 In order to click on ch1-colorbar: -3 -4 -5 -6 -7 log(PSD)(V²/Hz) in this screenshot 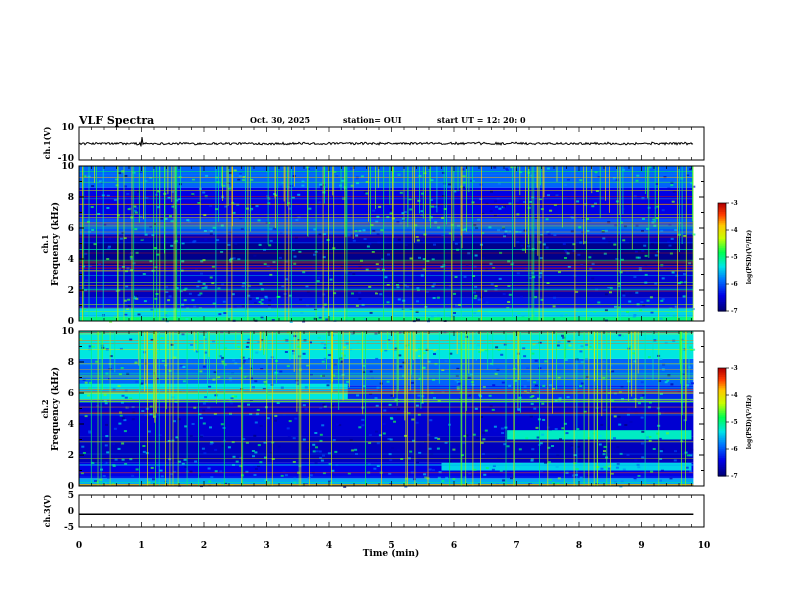, I will do `click(735, 257)`.